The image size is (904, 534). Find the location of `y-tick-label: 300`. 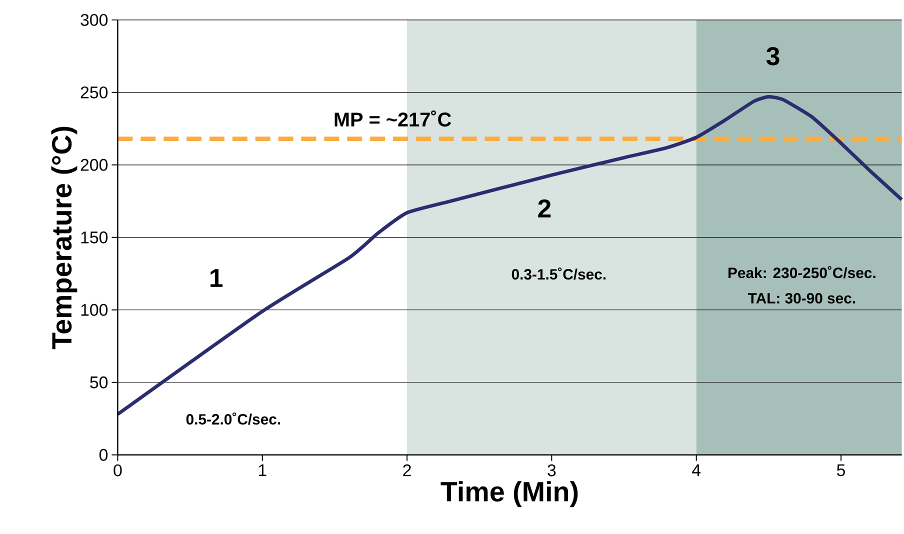

y-tick-label: 300 is located at coordinates (94, 20).